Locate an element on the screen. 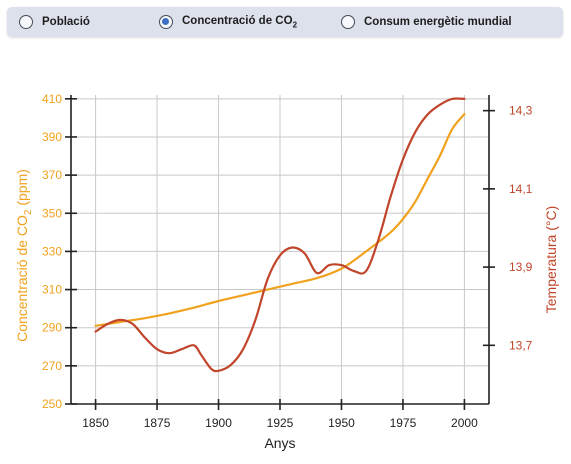  radio-co2-concentration: Concentració de CO2 is located at coordinates (228, 22).